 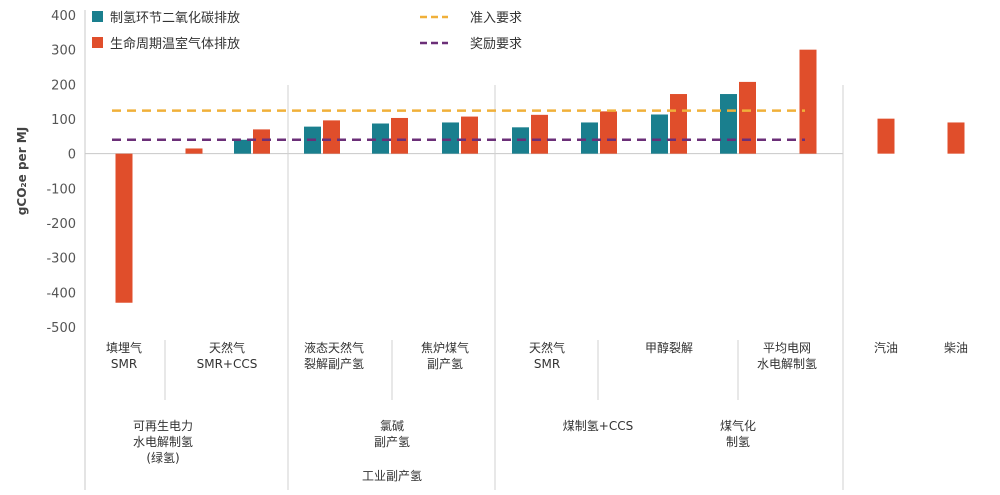 I want to click on category-sublabel: 可再生电力, so click(x=163, y=426).